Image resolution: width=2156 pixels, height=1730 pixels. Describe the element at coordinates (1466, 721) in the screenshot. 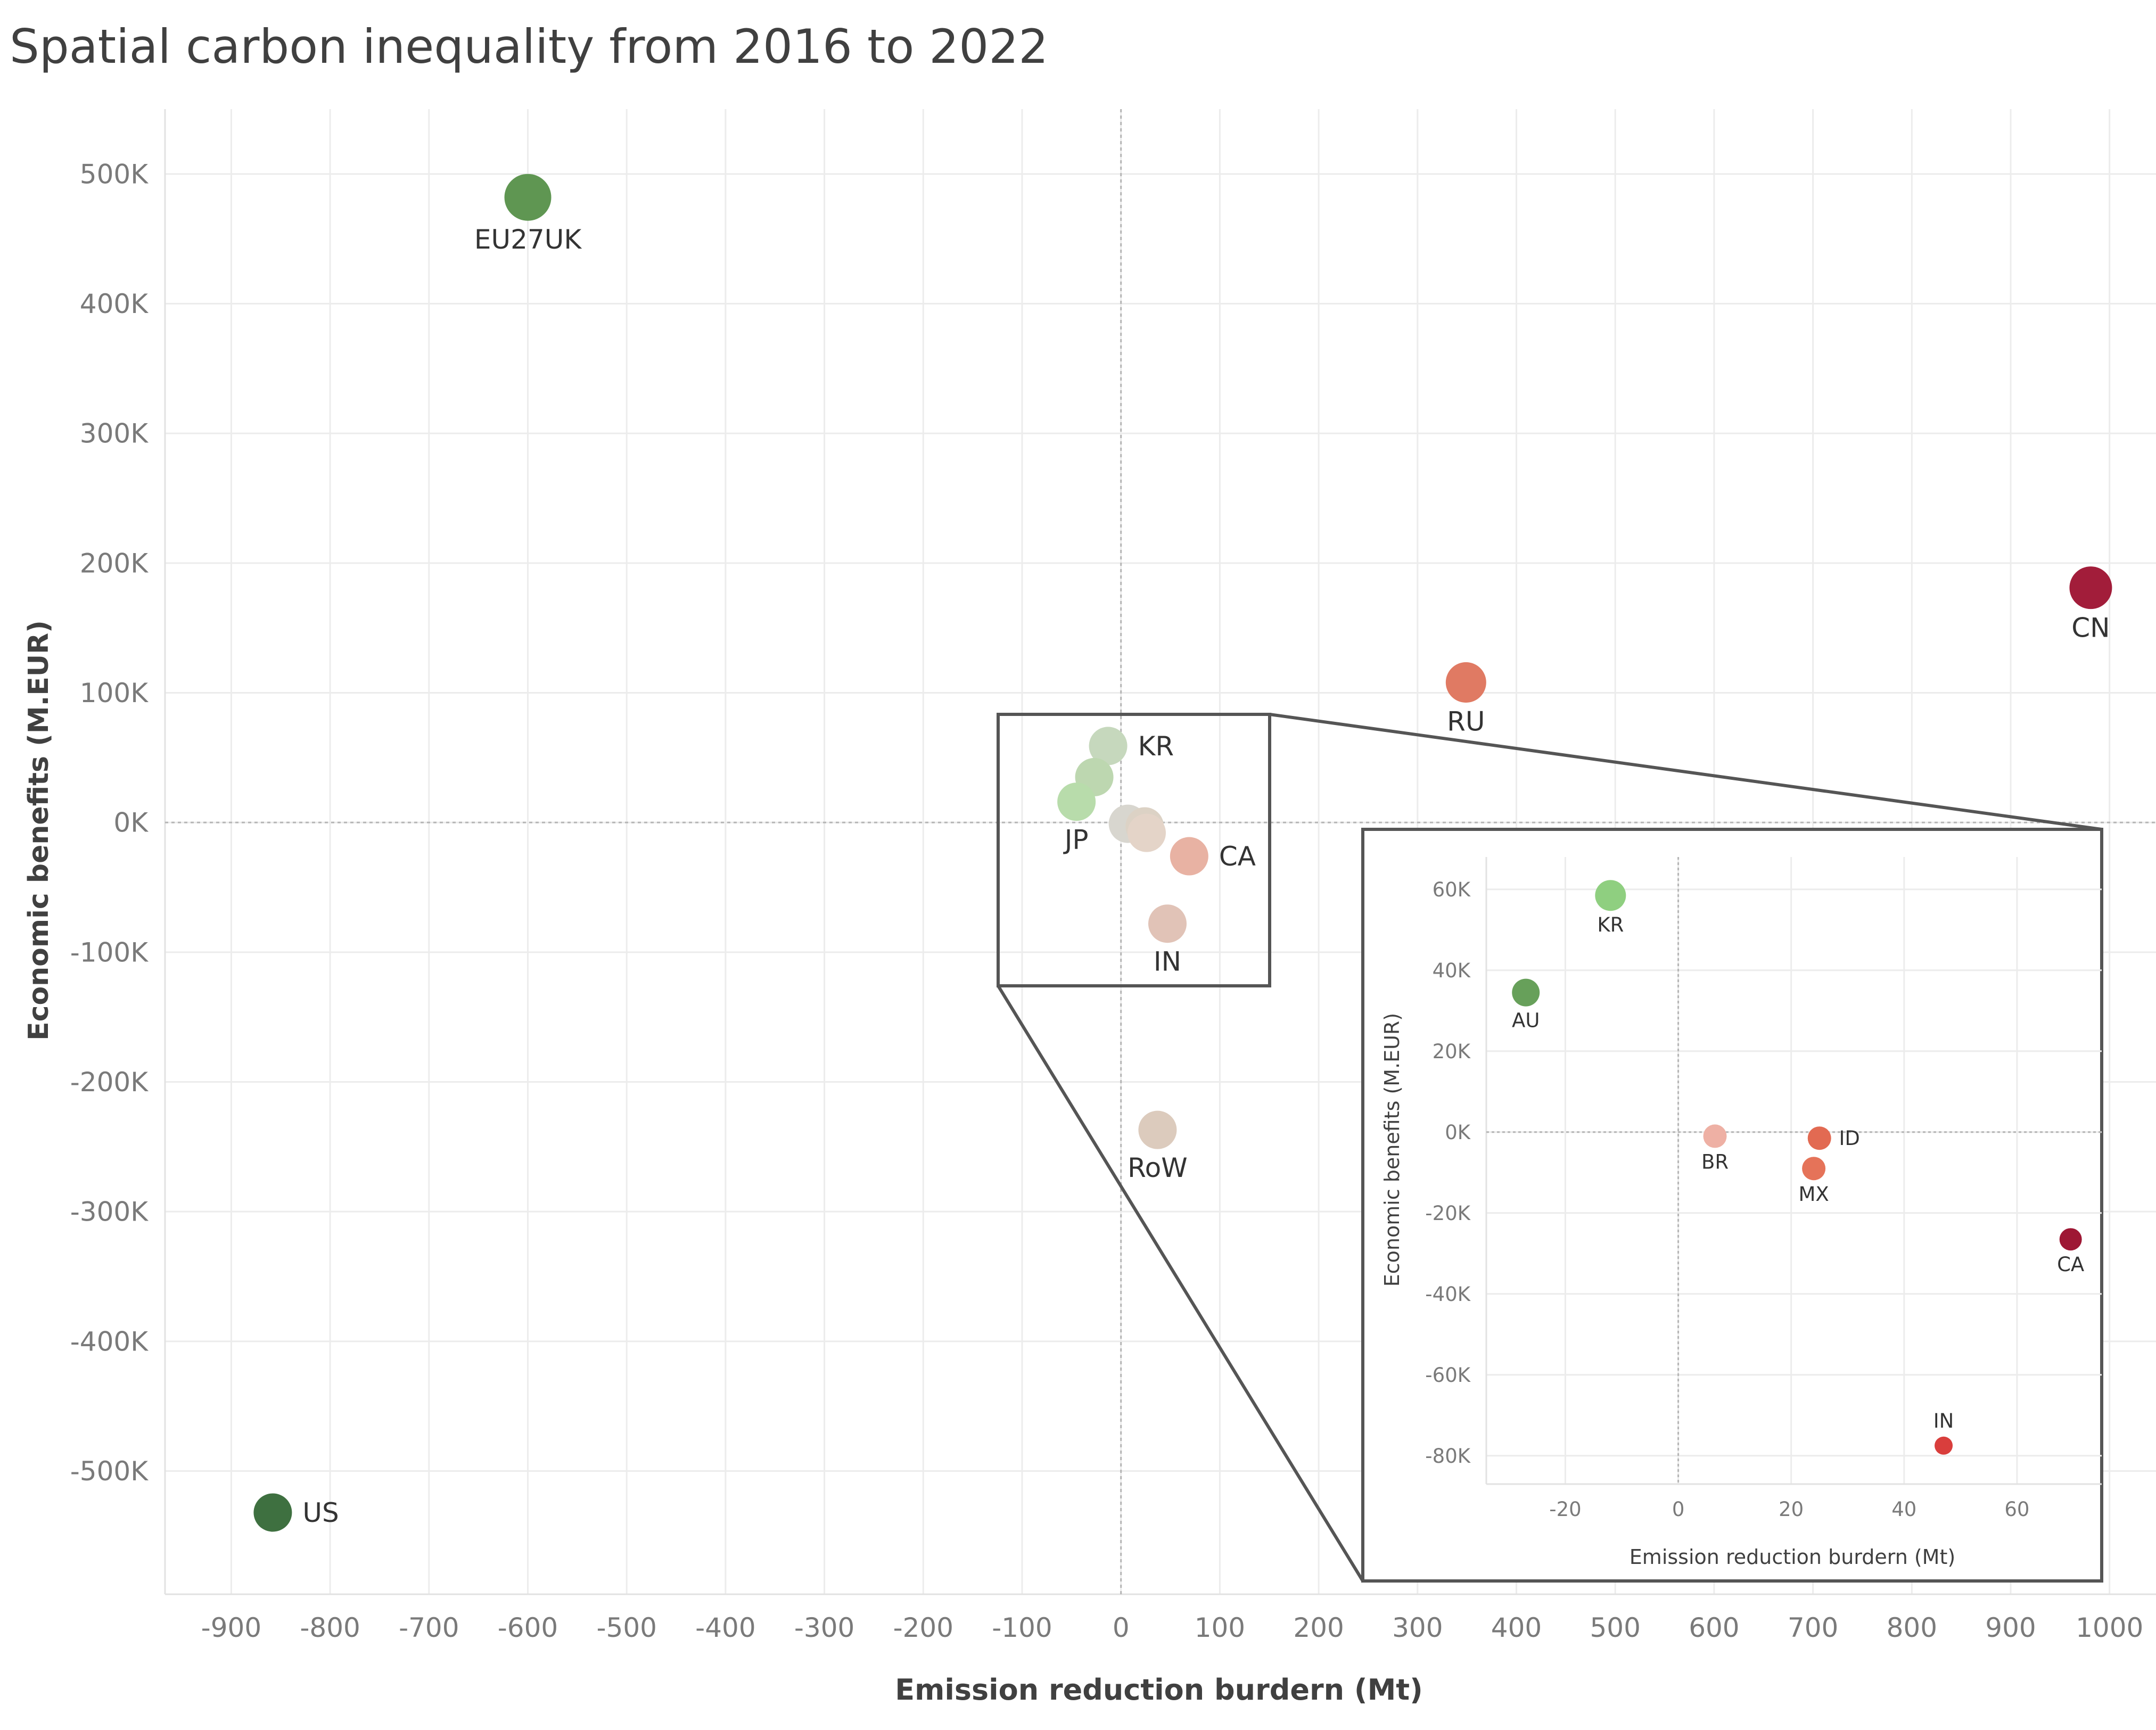

I see `main-point-label: RU` at that location.